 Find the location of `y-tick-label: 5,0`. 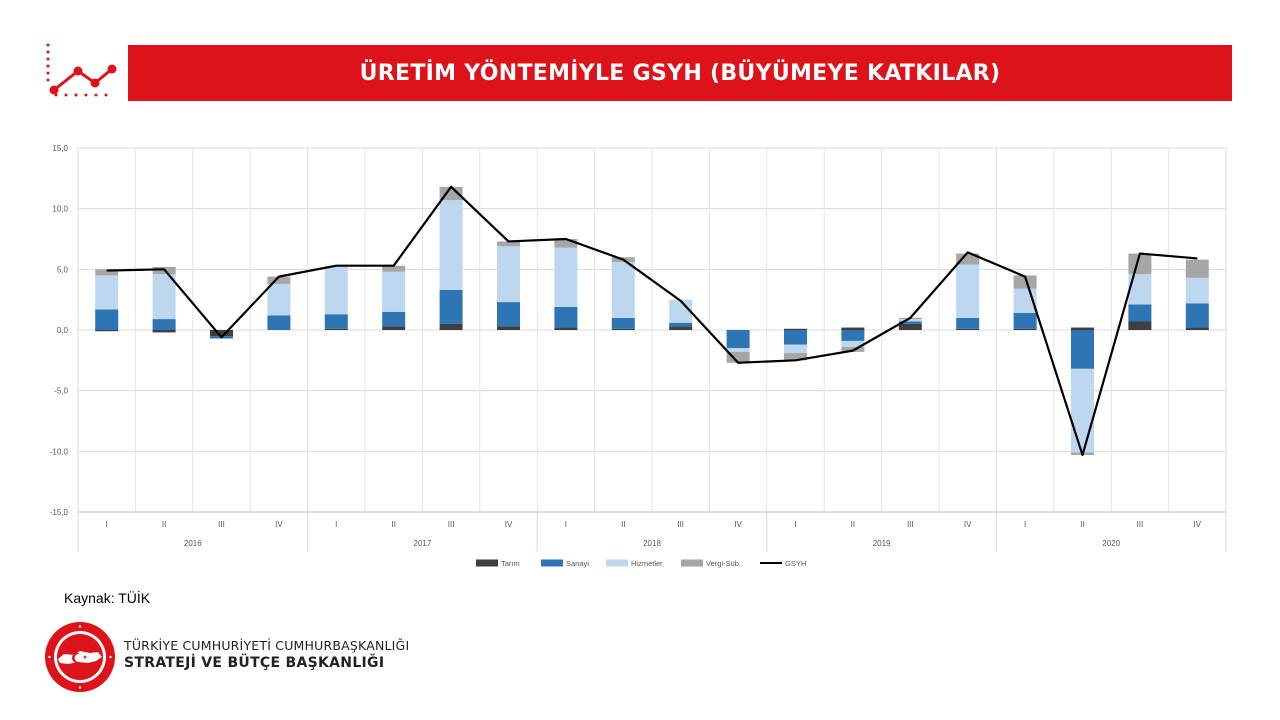

y-tick-label: 5,0 is located at coordinates (63, 269).